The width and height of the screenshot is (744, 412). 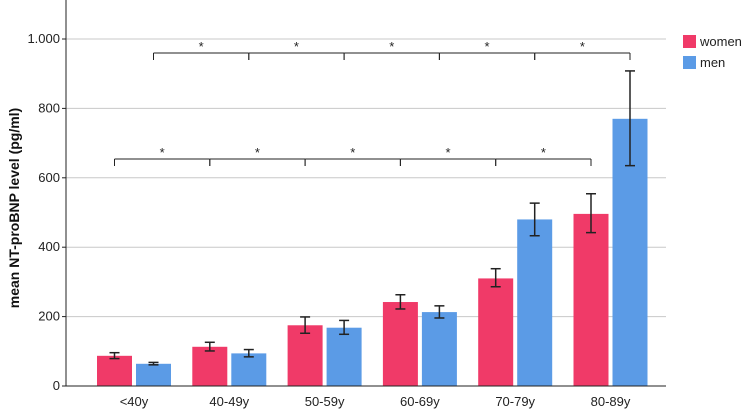 I want to click on x-tick-label-4: 70-79y, so click(x=515, y=401).